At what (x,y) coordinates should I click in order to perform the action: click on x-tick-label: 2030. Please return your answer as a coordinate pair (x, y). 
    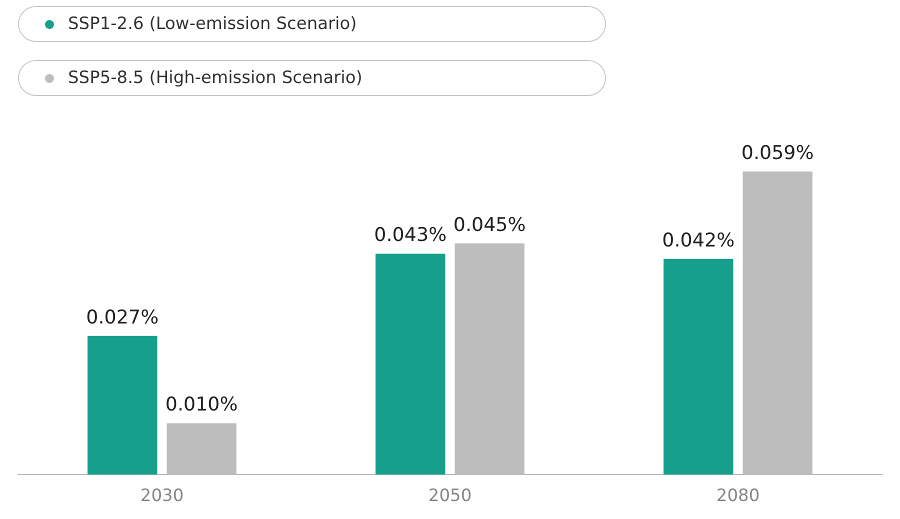
    Looking at the image, I should click on (162, 496).